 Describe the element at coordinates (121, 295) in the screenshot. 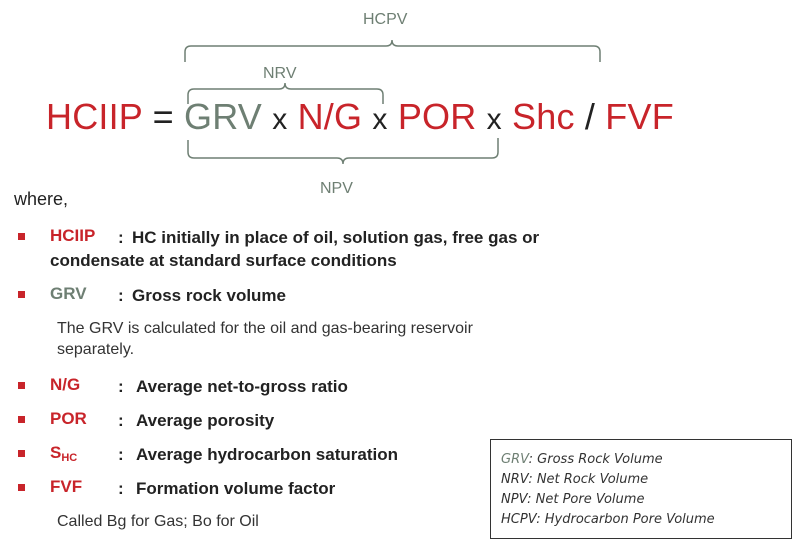

I see `sep-grv: :` at that location.